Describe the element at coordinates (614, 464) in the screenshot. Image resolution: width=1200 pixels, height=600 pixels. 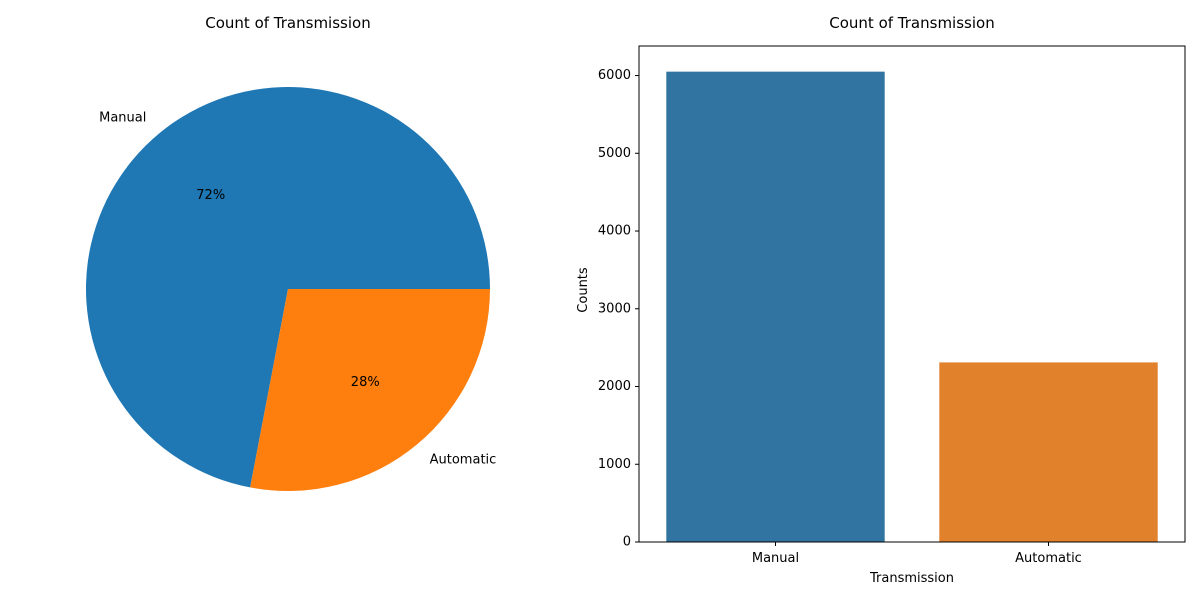
I see `y-tick-label: 1000` at that location.